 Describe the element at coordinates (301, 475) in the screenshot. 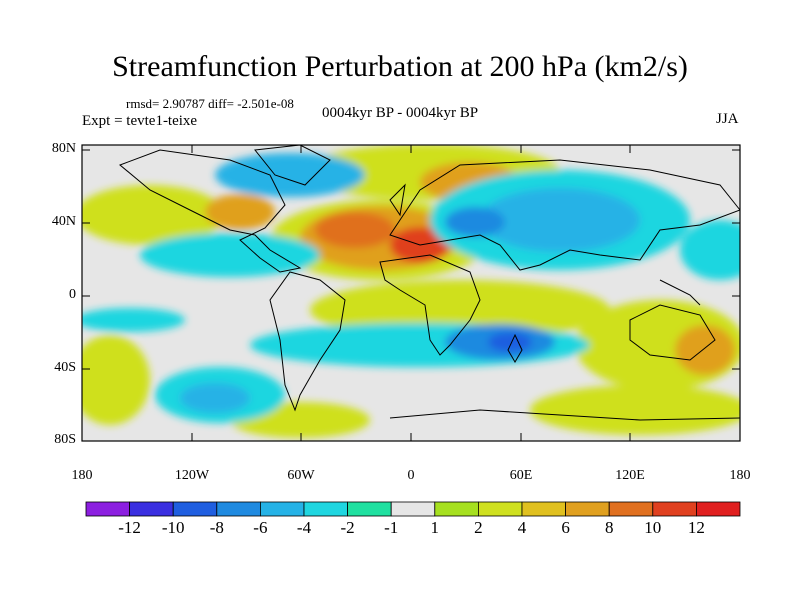

I see `lon-label-60w: 60W` at that location.